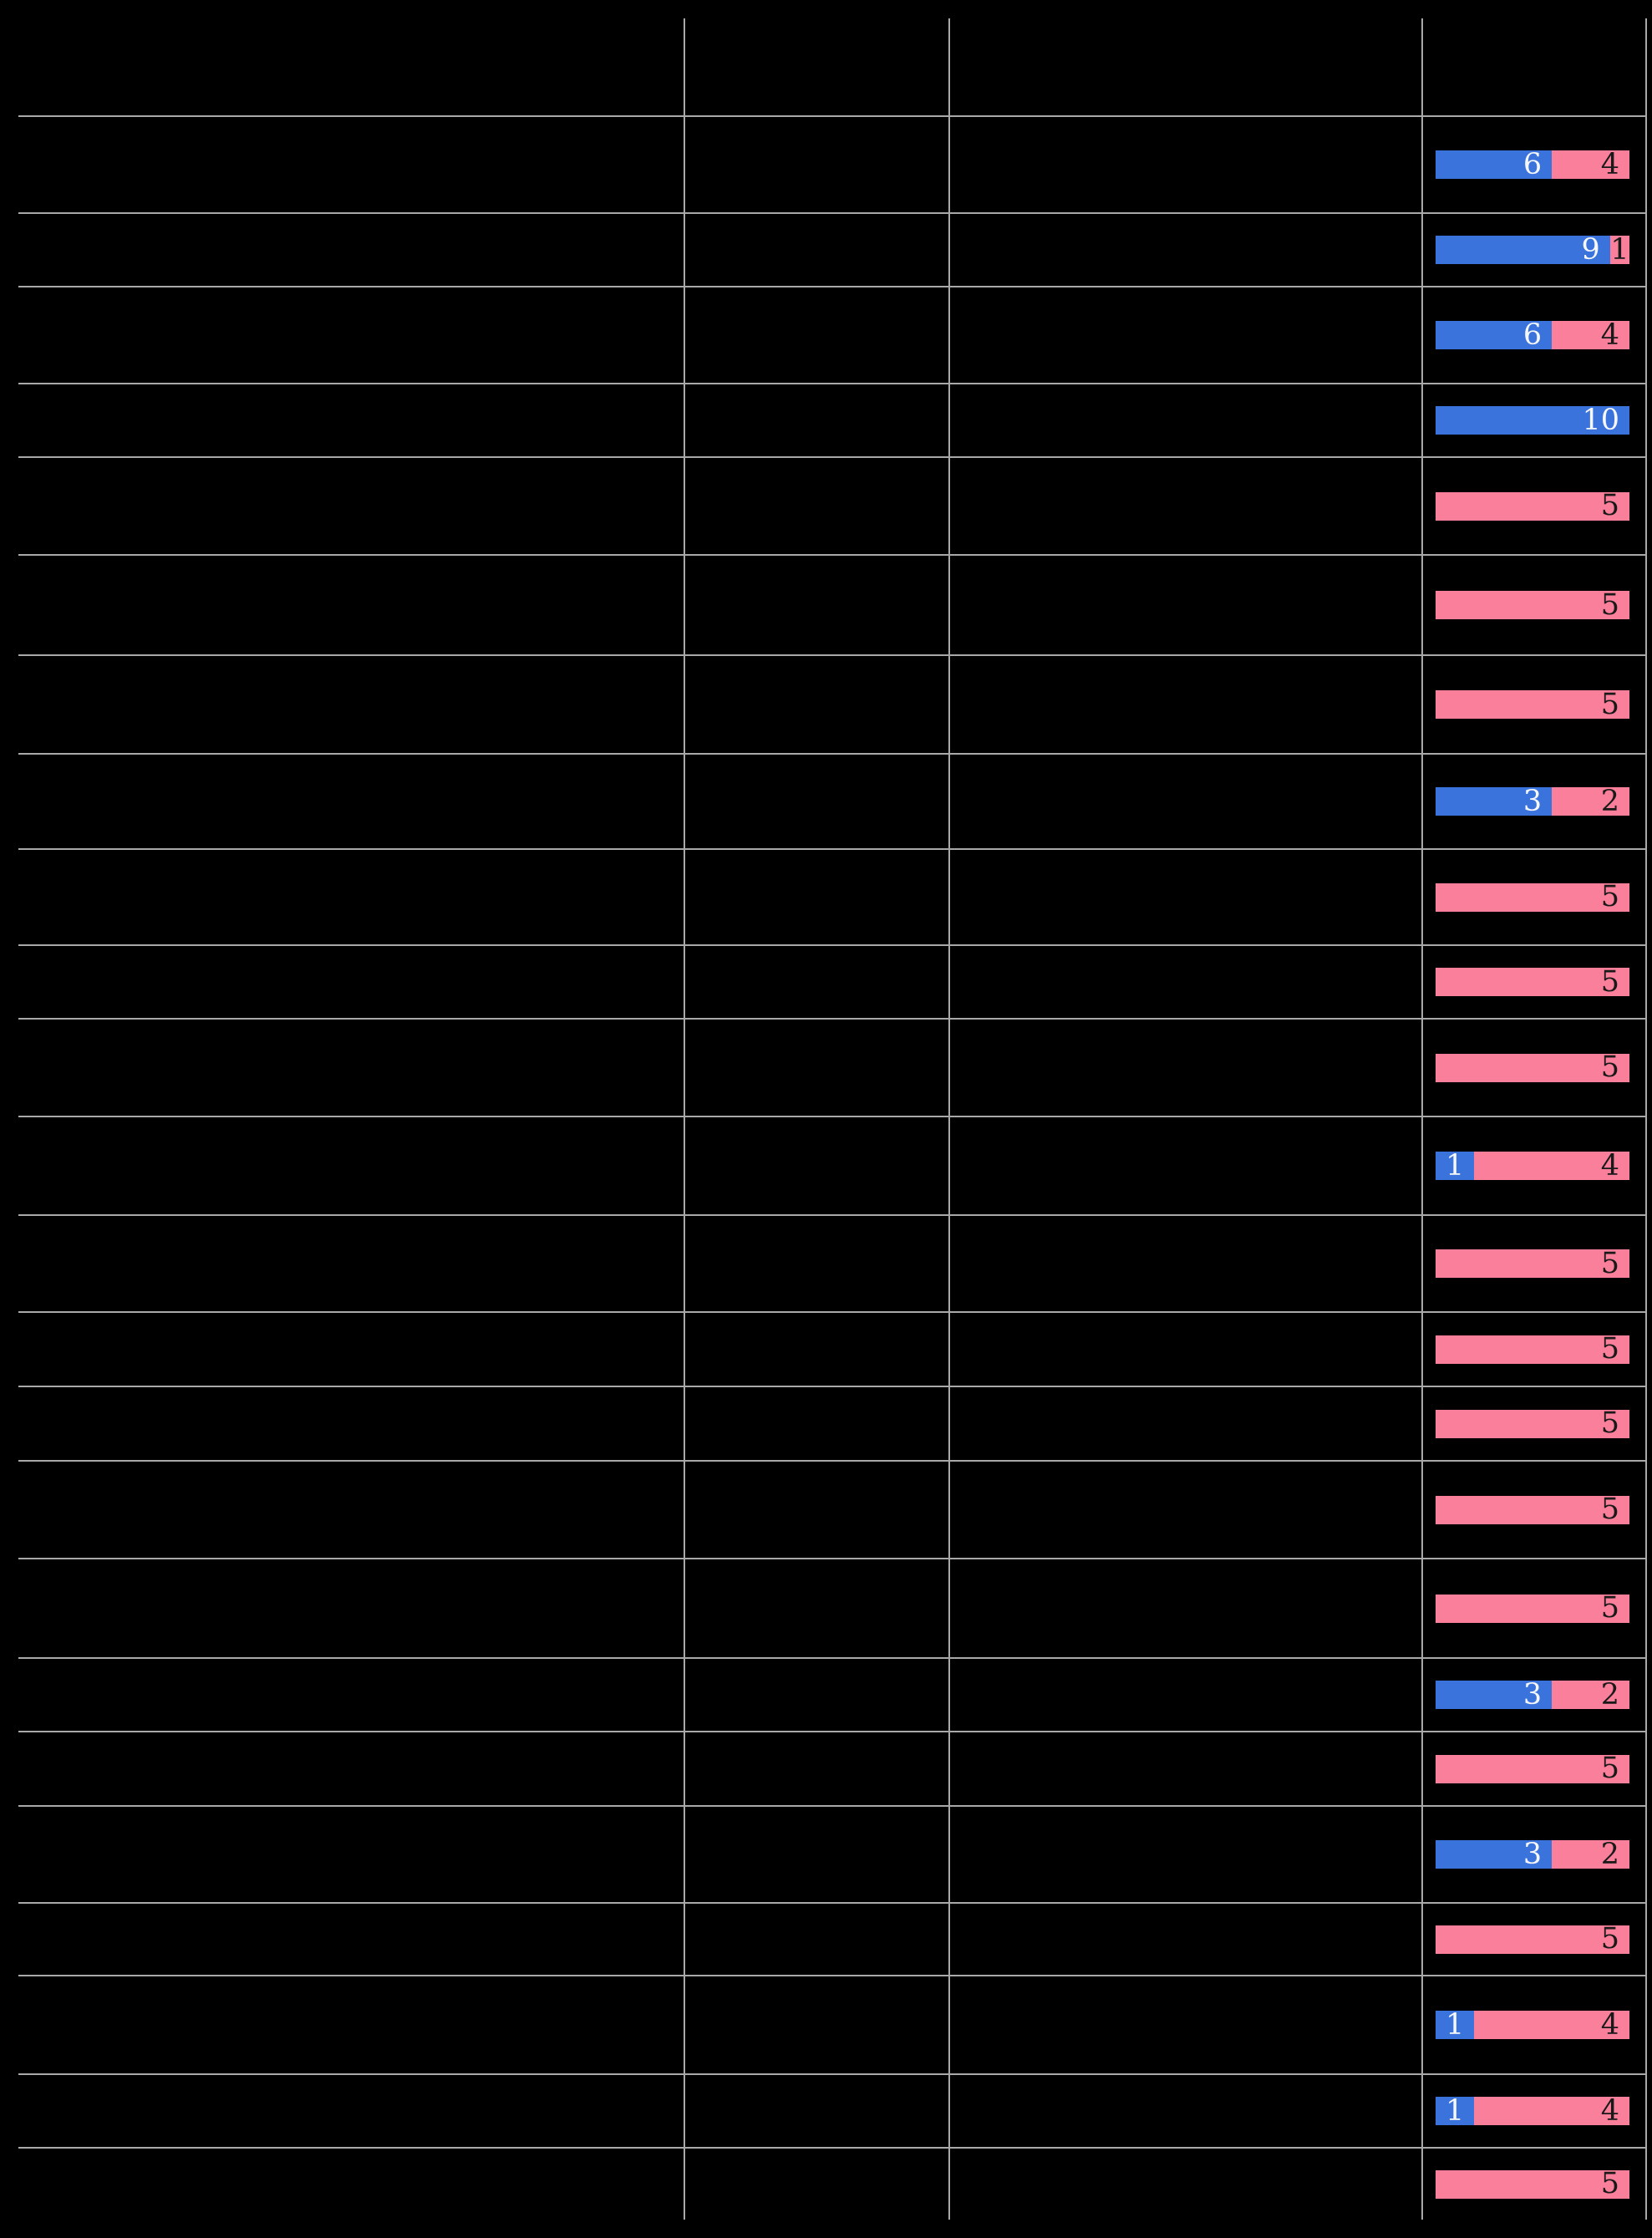  Describe the element at coordinates (1535, 66) in the screenshot. I see `header-cell-results` at that location.